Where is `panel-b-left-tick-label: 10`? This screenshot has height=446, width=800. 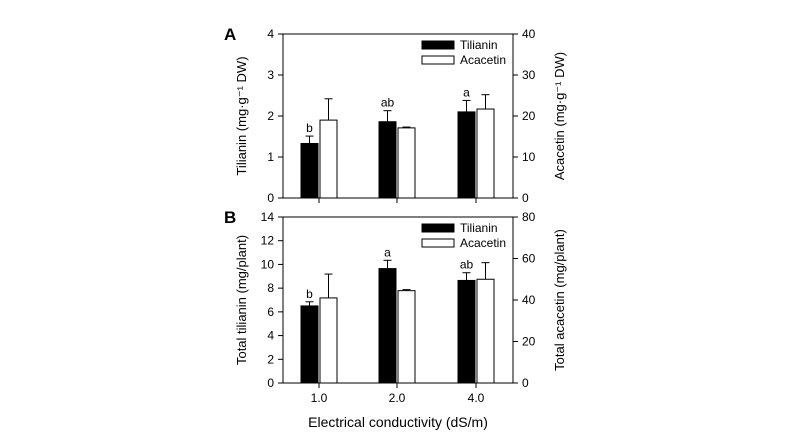
panel-b-left-tick-label: 10 is located at coordinates (268, 264).